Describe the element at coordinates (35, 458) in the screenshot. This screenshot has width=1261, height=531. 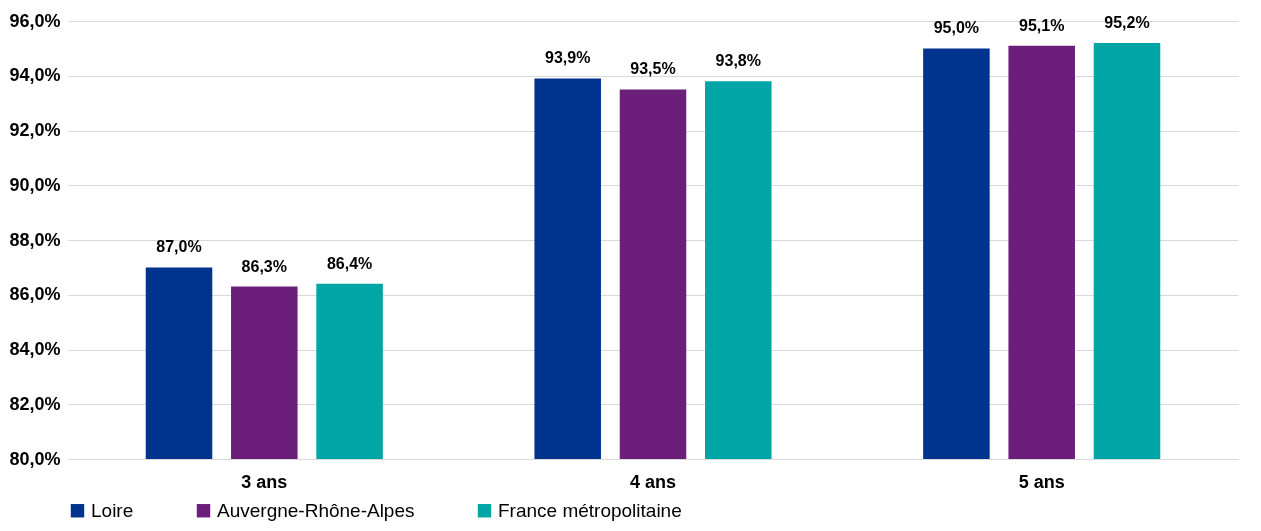
I see `y-tick-label: 80,0%` at that location.